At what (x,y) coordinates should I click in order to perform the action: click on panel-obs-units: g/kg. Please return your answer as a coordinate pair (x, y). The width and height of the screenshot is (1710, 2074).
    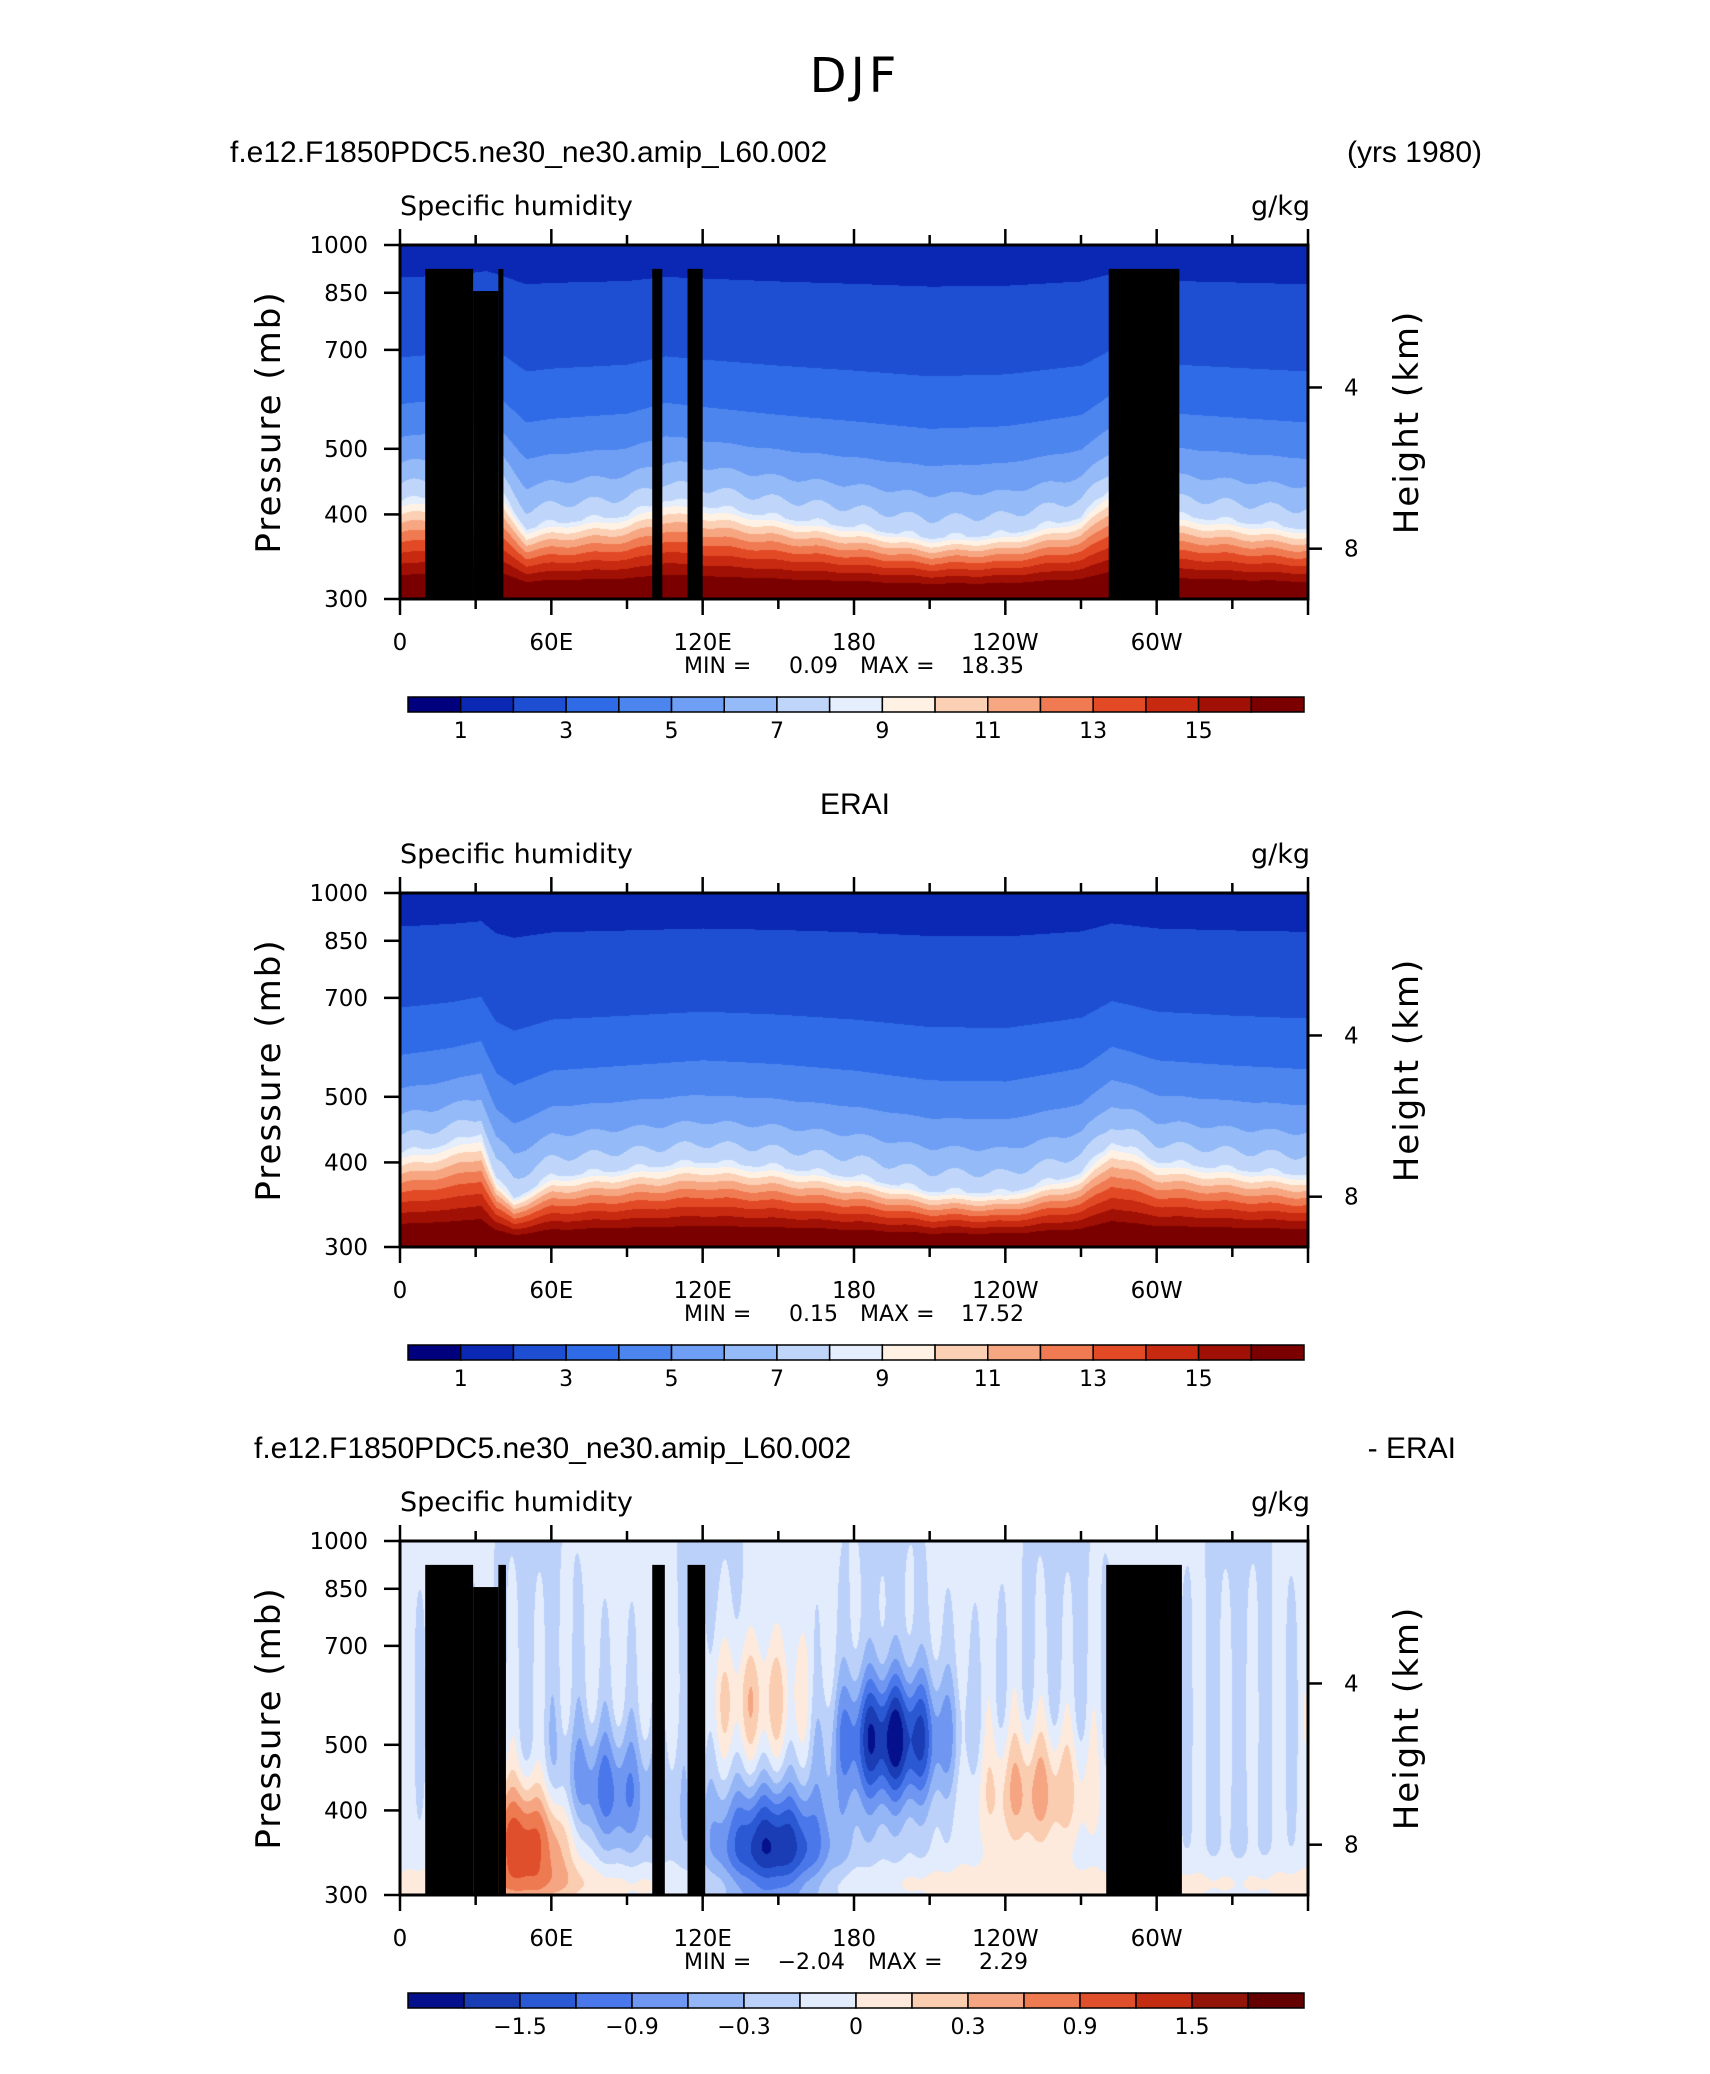
    Looking at the image, I should click on (1280, 854).